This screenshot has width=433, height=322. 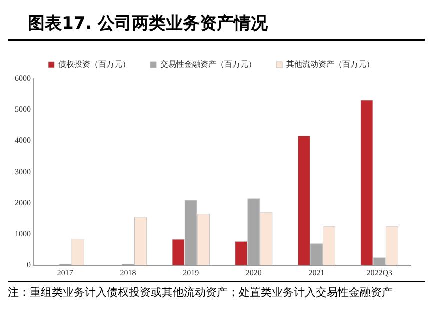 What do you see at coordinates (128, 273) in the screenshot?
I see `x-tick-label: 2018` at bounding box center [128, 273].